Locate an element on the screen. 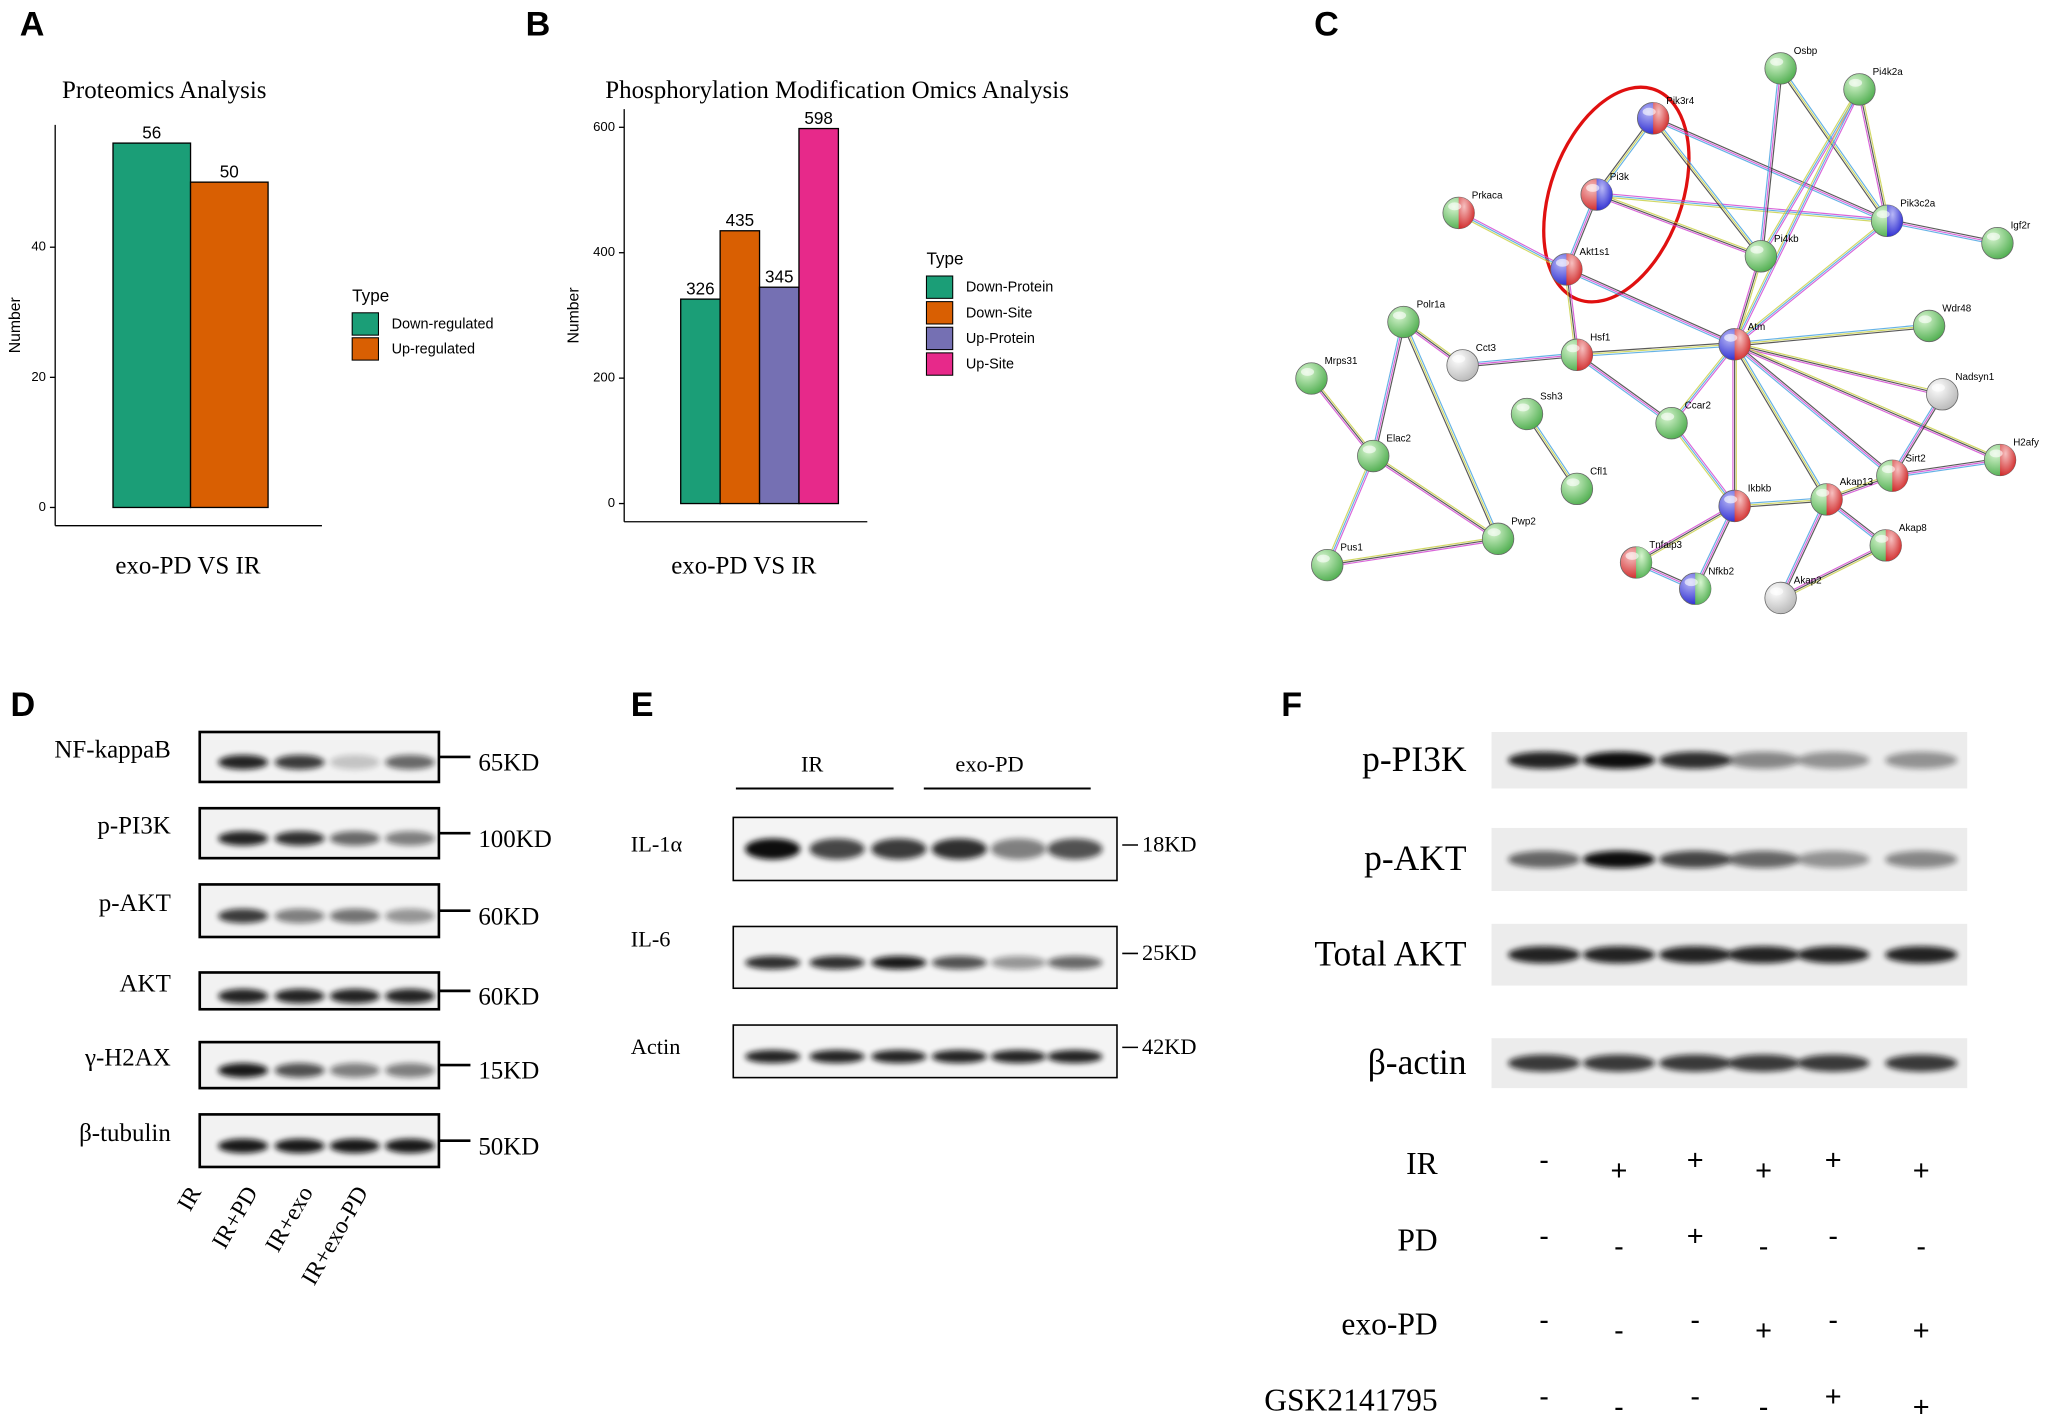  network-node-label: Tnfaip3 is located at coordinates (1665, 545).